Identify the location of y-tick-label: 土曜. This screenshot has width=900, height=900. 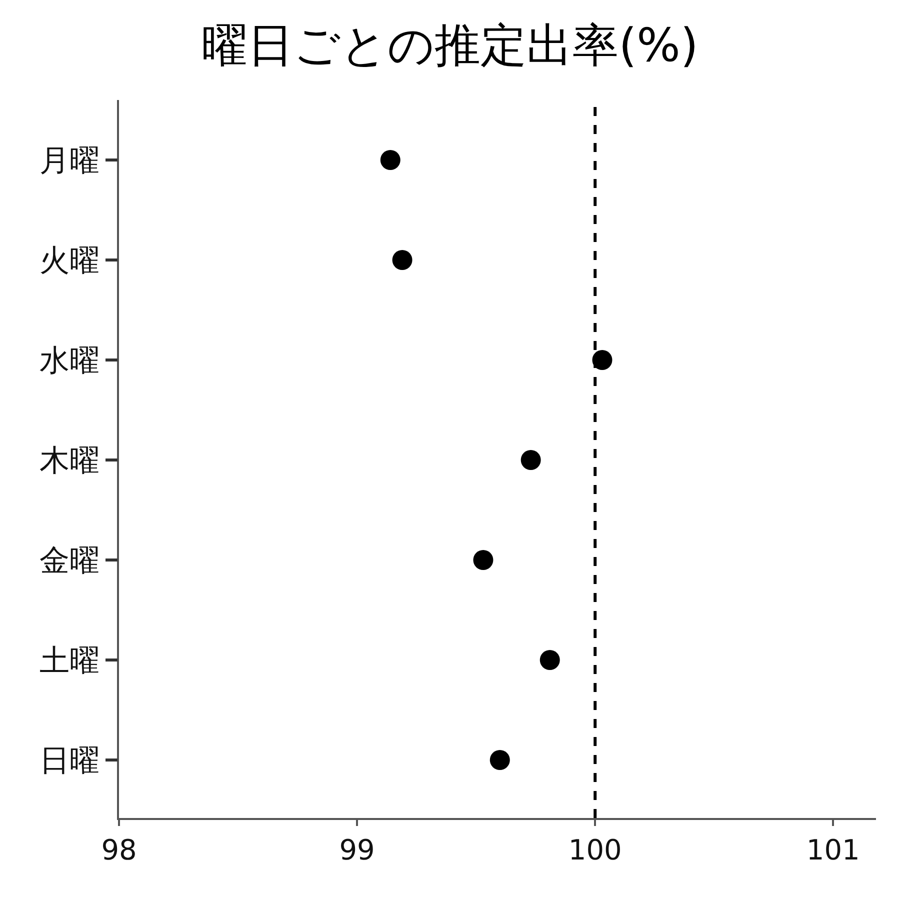
(69, 661).